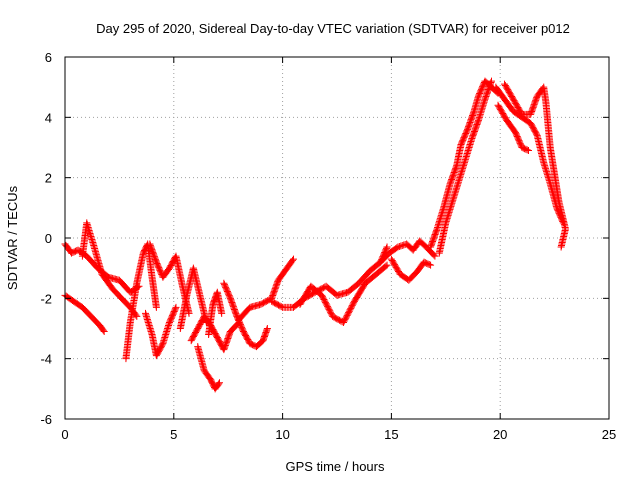 The width and height of the screenshot is (640, 480). What do you see at coordinates (335, 466) in the screenshot?
I see `x-axis-label: GPS time / hours` at bounding box center [335, 466].